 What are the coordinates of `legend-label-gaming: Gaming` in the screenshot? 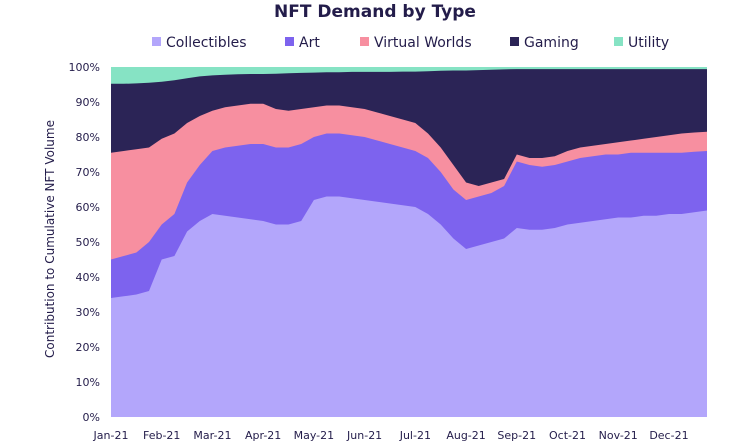 It's located at (551, 43).